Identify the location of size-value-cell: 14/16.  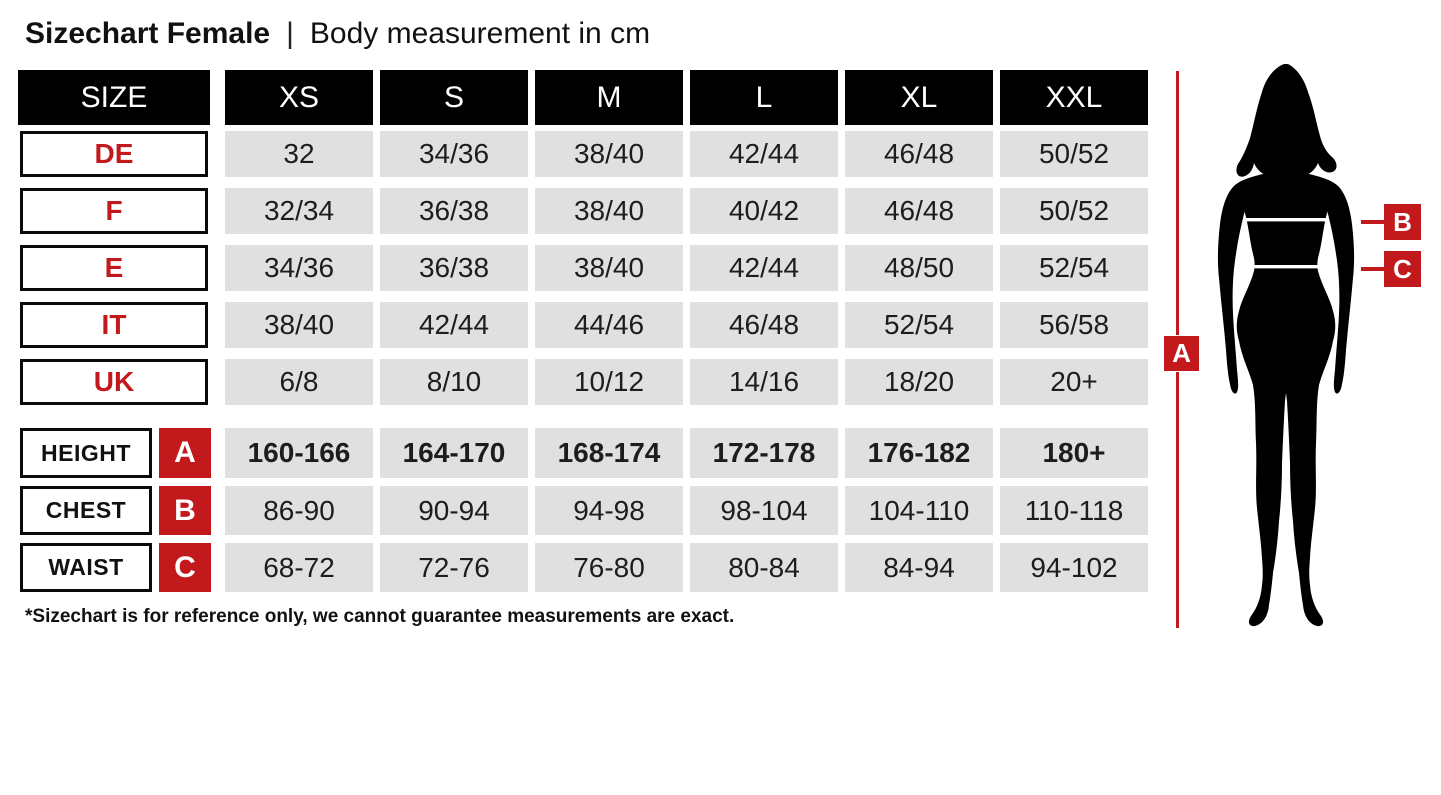
(764, 382).